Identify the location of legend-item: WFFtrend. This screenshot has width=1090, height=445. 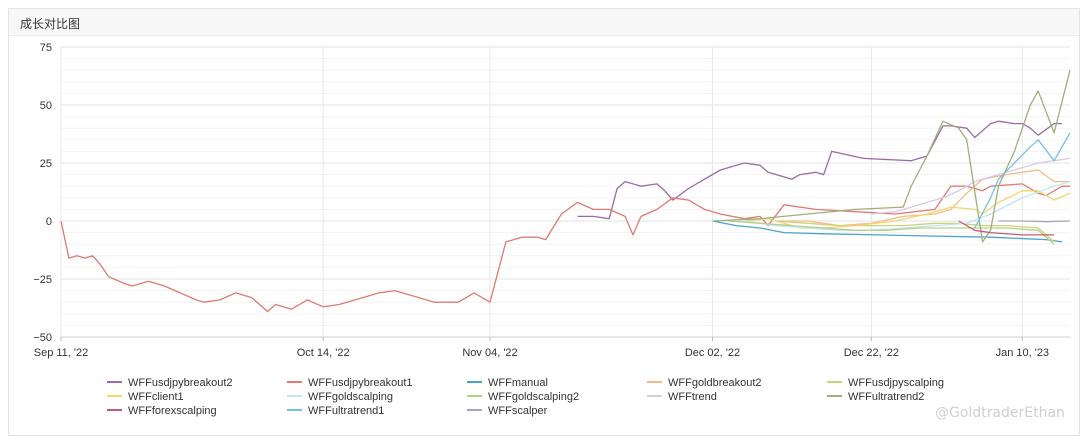
(682, 397).